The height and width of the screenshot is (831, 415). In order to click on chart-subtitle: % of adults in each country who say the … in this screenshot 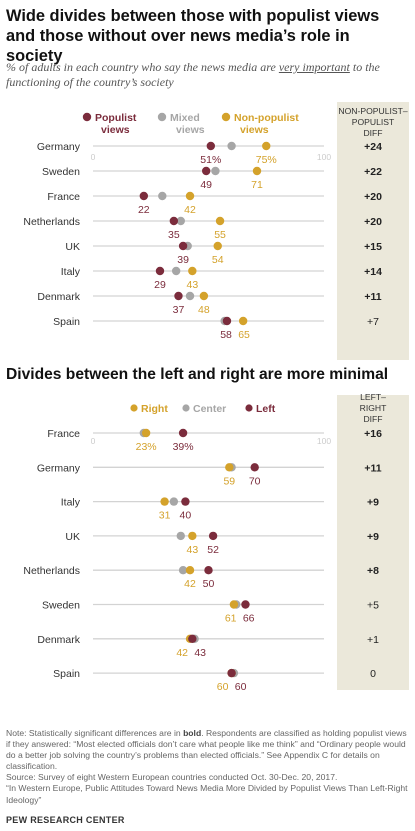, I will do `click(207, 75)`.